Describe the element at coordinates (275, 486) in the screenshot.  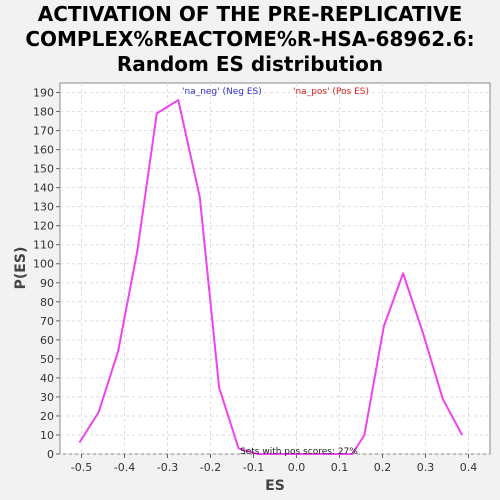
I see `x-axis-title: ES` at that location.